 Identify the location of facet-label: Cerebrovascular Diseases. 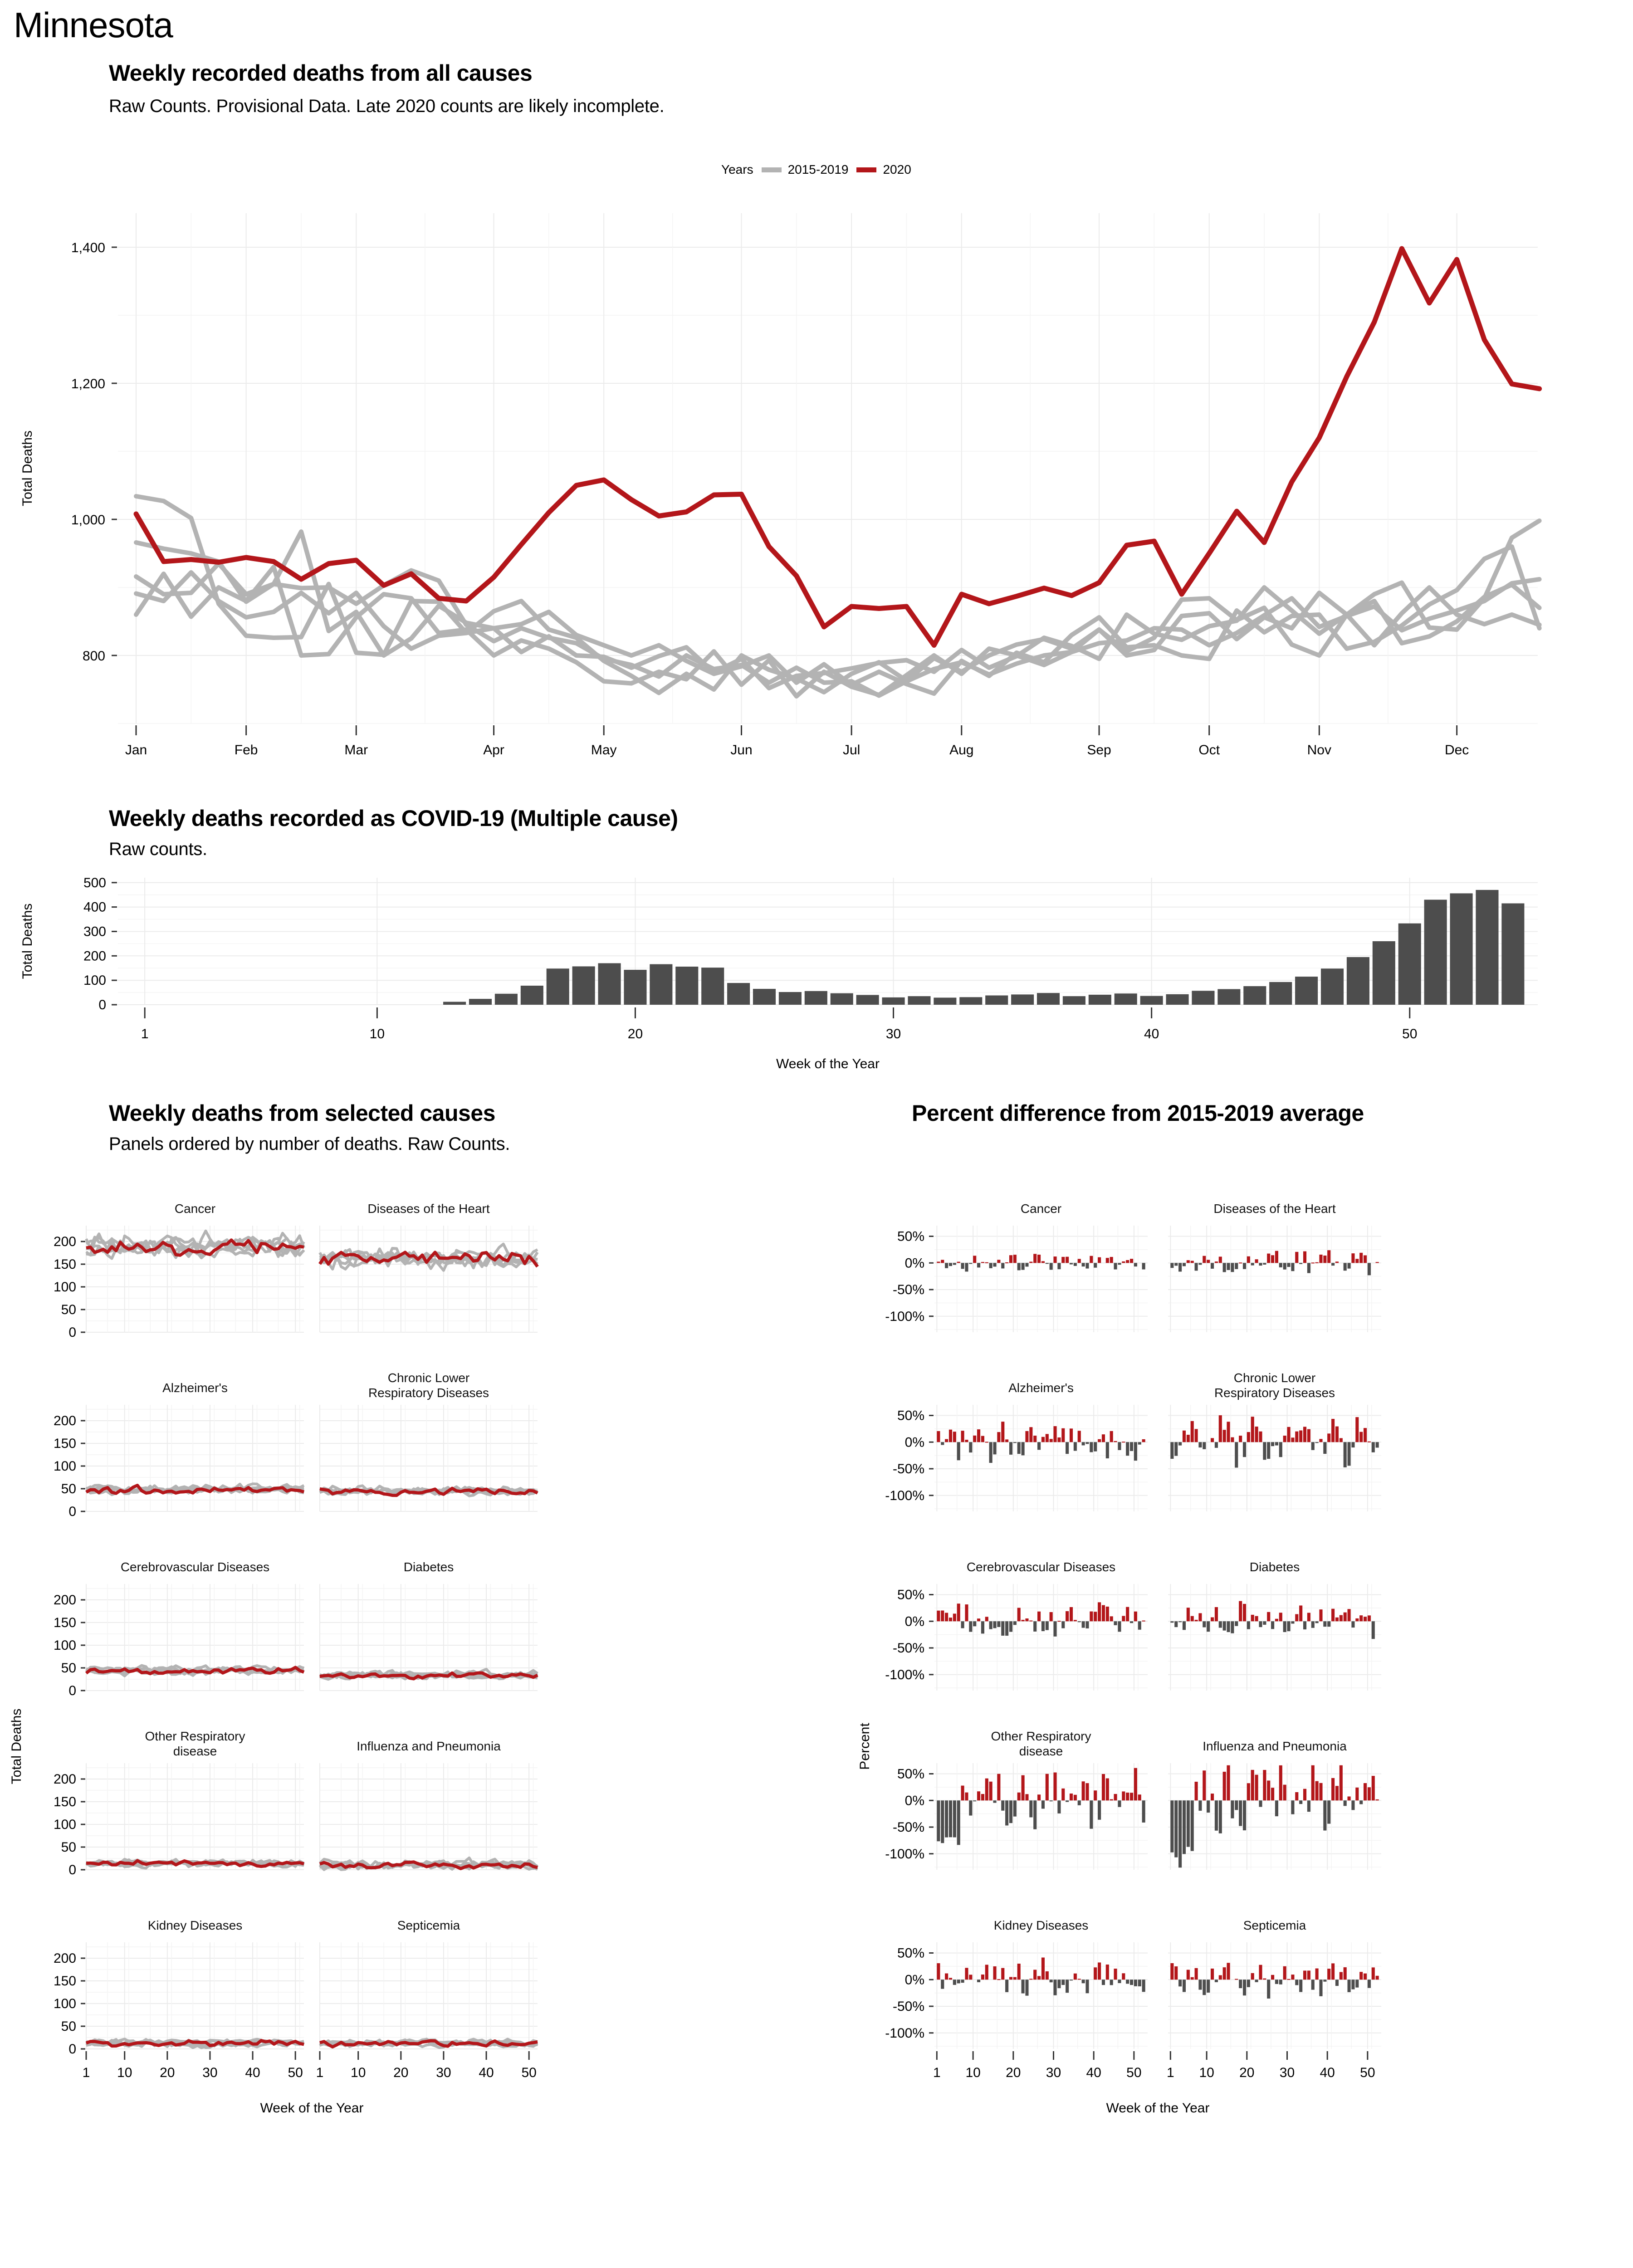
(195, 1567).